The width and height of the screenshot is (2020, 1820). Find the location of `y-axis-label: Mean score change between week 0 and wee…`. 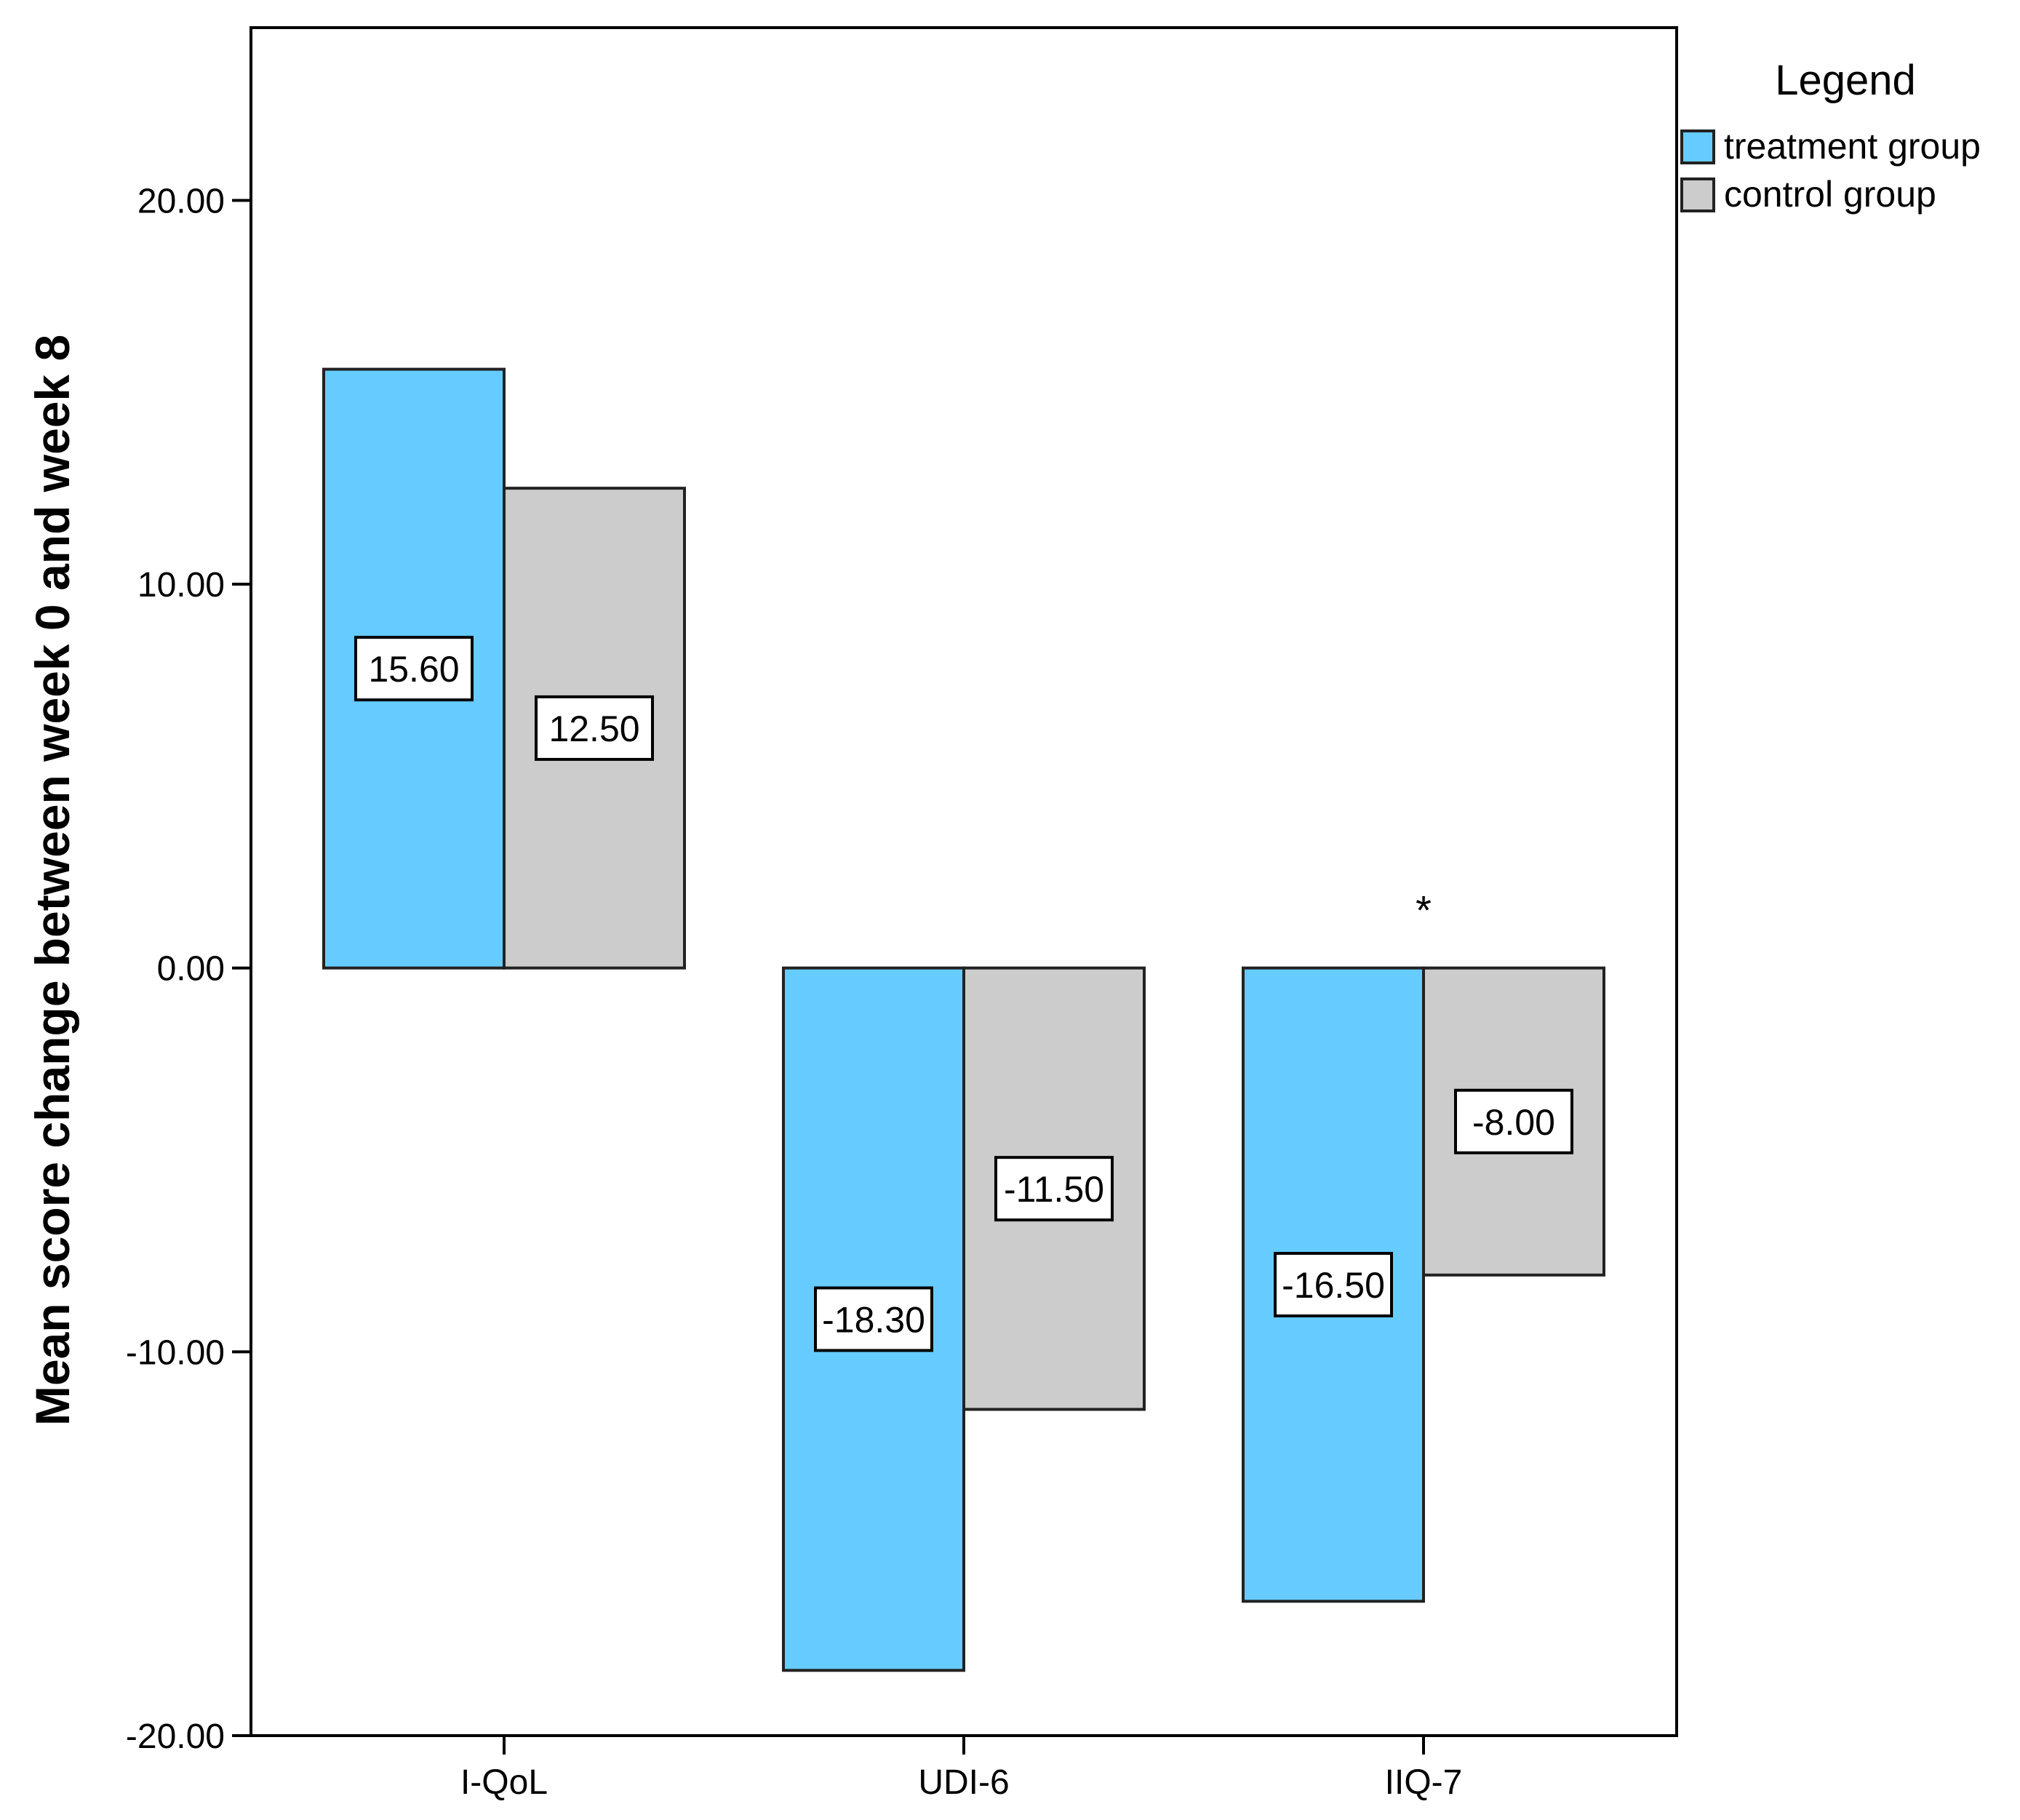

y-axis-label: Mean score change between week 0 and wee… is located at coordinates (52, 881).